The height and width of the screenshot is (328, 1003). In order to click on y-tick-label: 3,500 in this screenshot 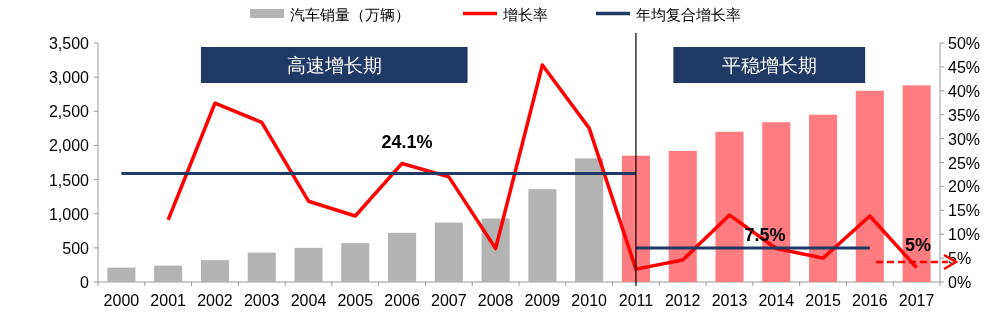, I will do `click(69, 43)`.